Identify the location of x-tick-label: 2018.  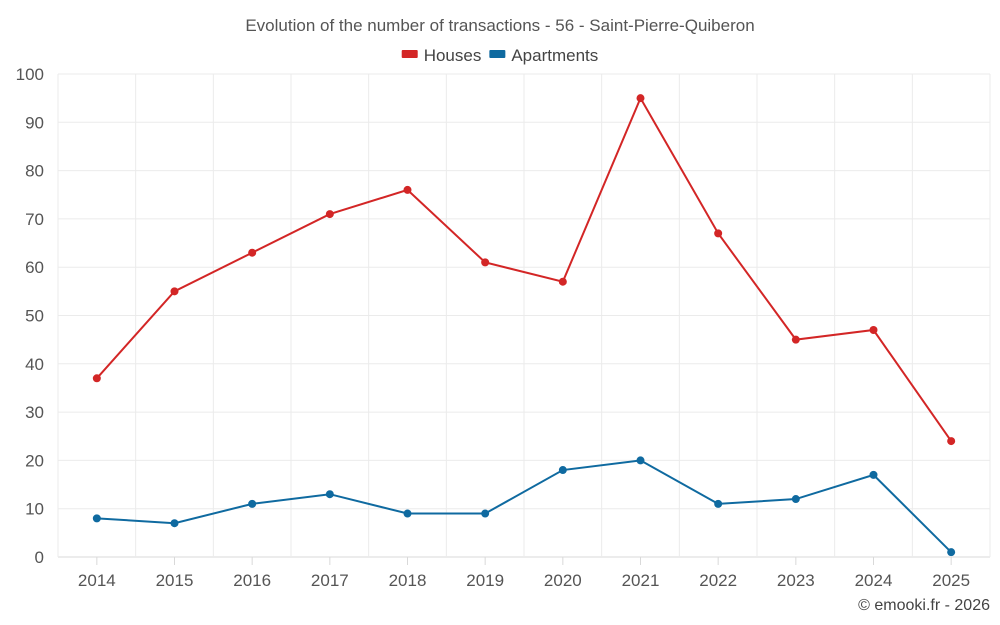
(408, 580).